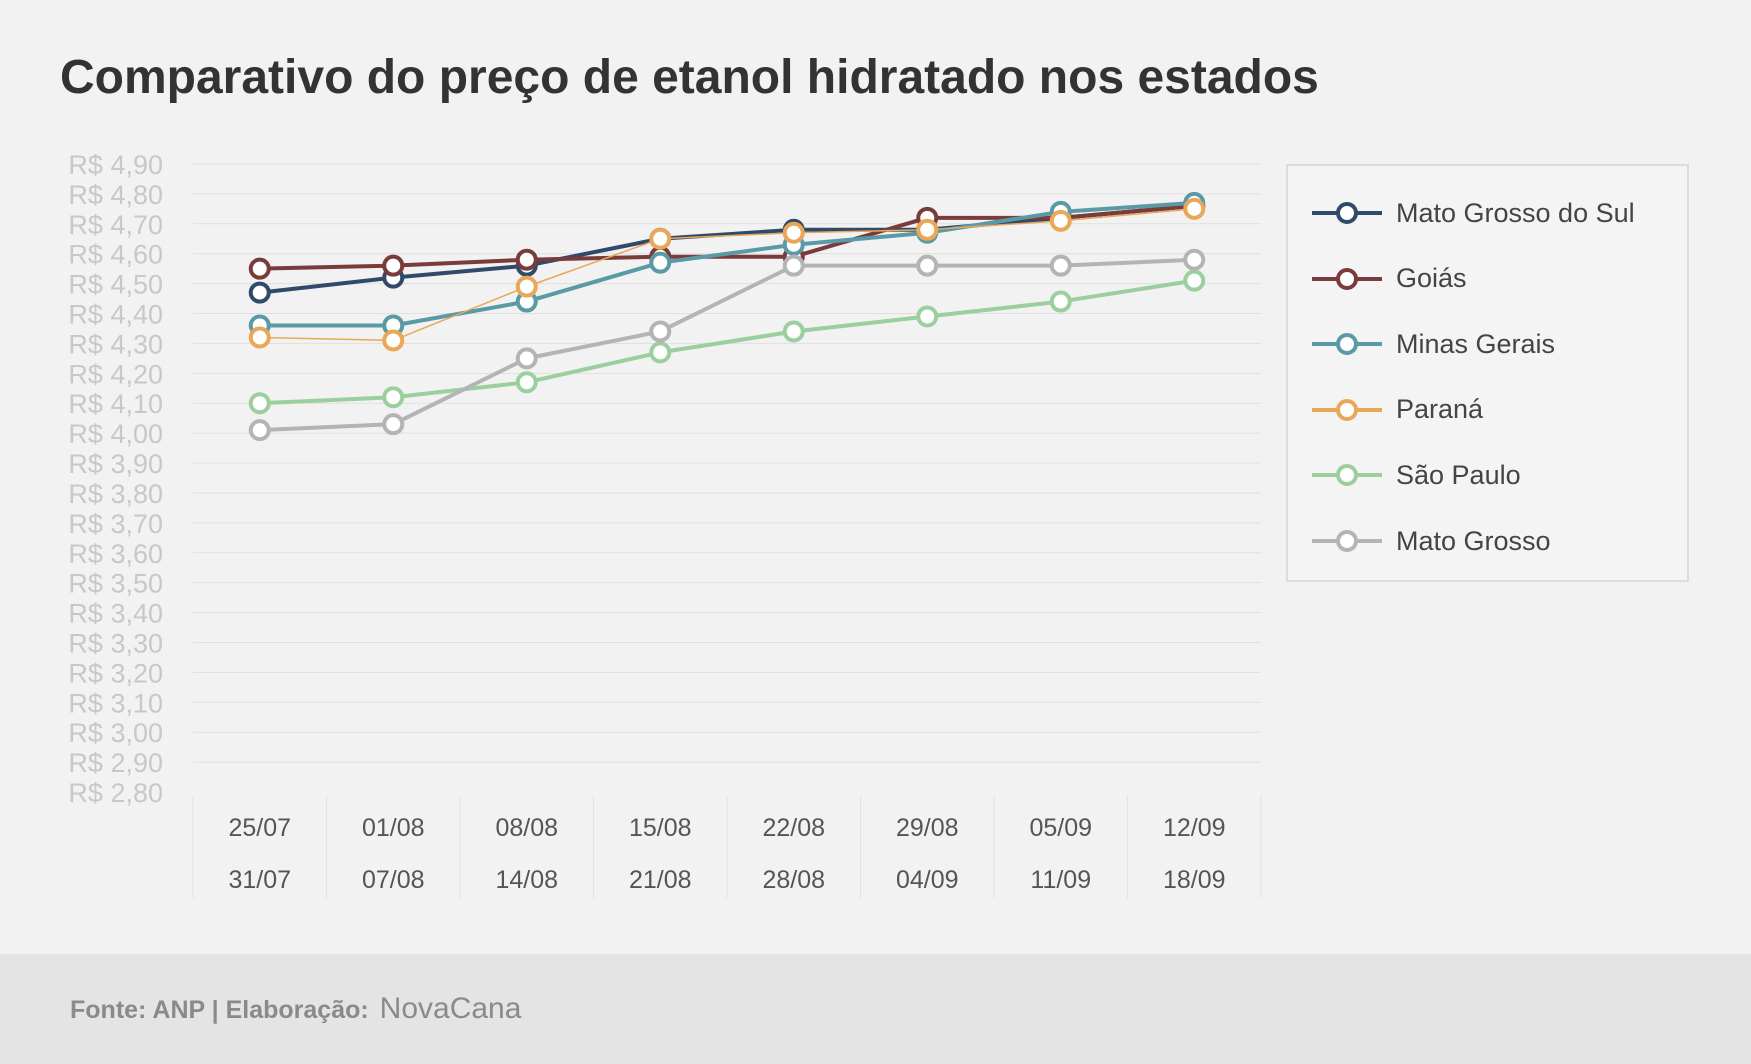 The width and height of the screenshot is (1751, 1064). Describe the element at coordinates (115, 255) in the screenshot. I see `y-tick-label: R$ 4,60` at that location.